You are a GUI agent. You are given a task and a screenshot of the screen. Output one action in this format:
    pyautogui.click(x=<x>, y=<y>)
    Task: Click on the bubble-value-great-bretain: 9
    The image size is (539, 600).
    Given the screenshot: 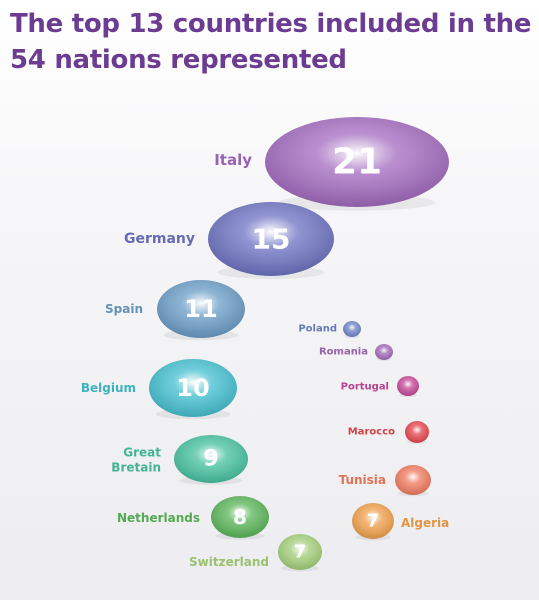 What is the action you would take?
    pyautogui.click(x=210, y=459)
    